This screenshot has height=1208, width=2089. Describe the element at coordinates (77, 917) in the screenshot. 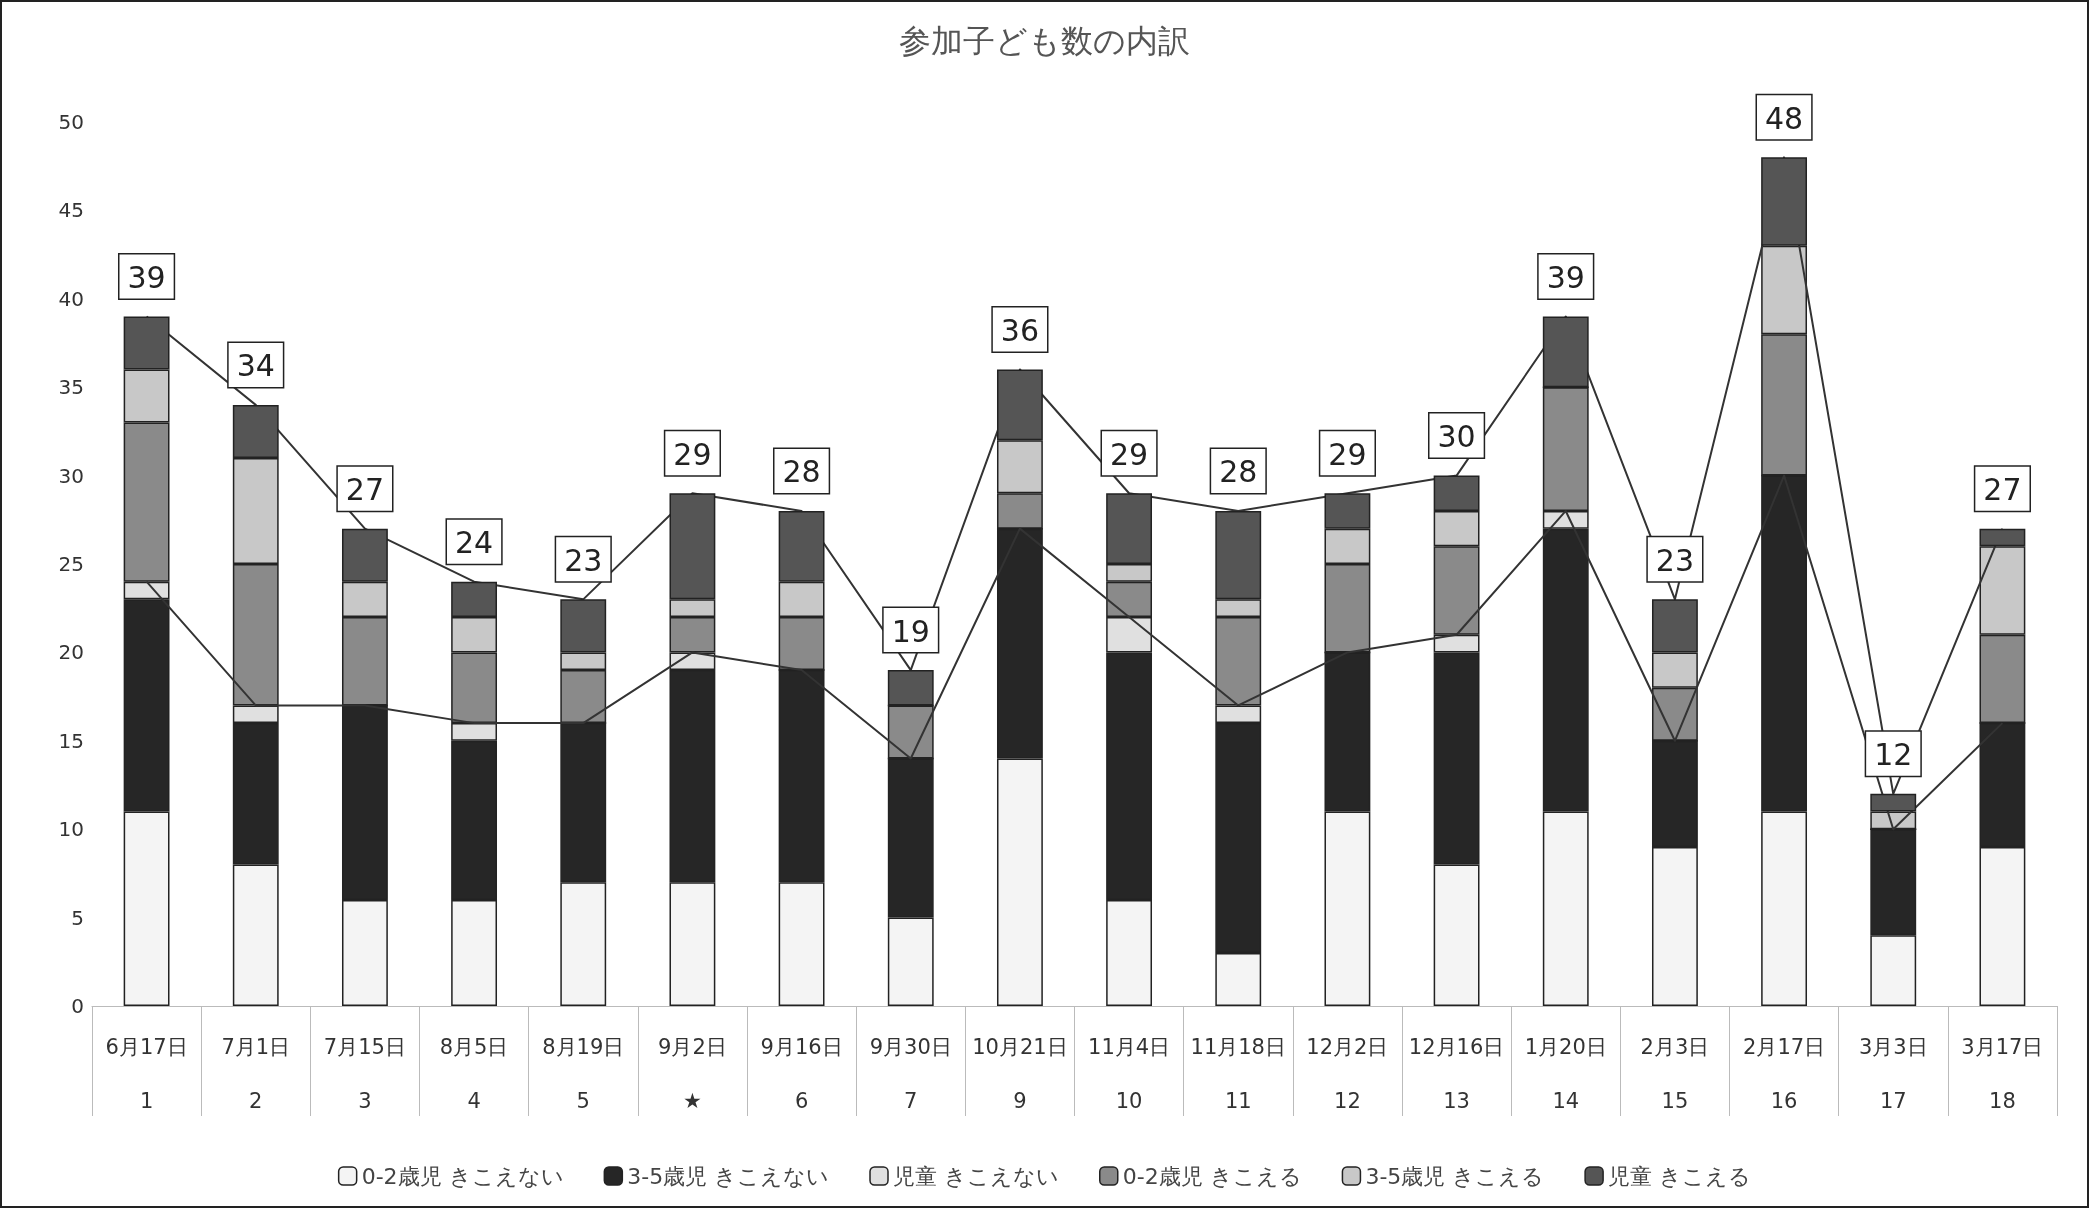

I see `y-tick-label: 5` at that location.